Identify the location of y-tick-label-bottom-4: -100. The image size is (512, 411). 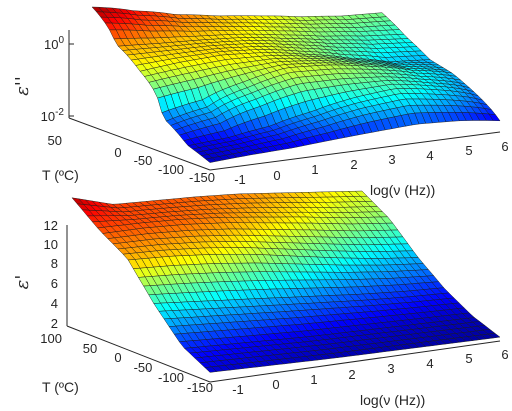
(171, 377).